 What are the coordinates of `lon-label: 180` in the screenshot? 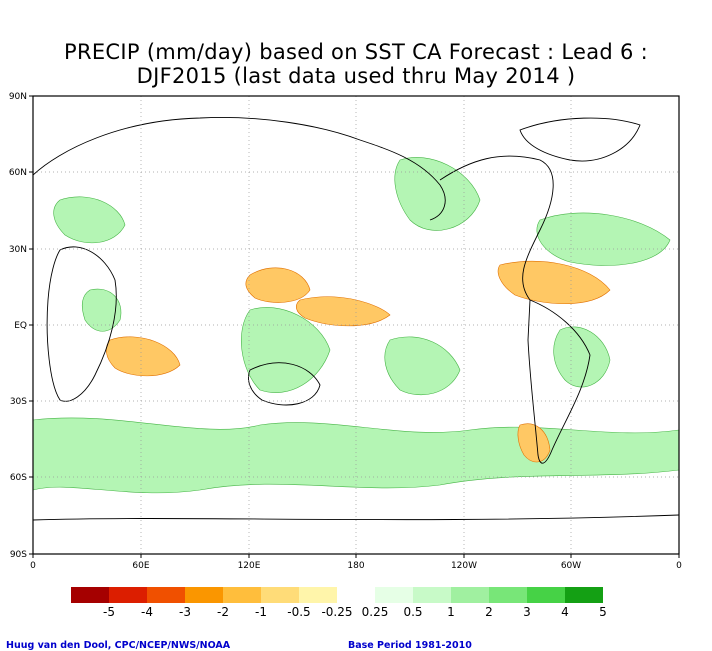 It's located at (355, 566).